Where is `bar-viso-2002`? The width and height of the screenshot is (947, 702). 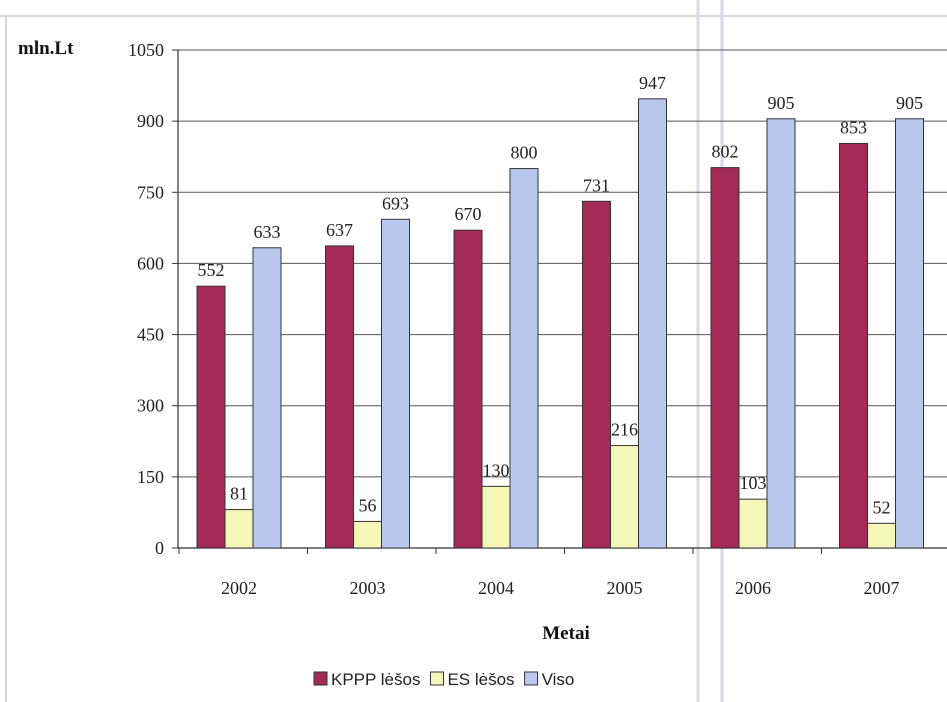
bar-viso-2002 is located at coordinates (267, 398).